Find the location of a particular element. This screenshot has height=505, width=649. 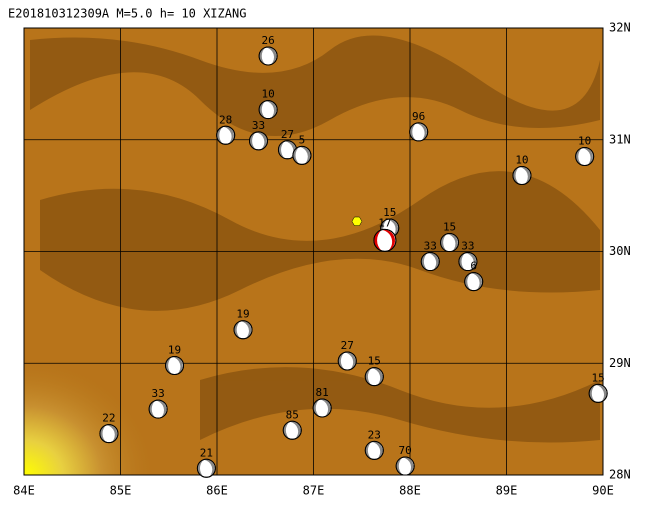

focal-mechanism: 22 is located at coordinates (109, 428).